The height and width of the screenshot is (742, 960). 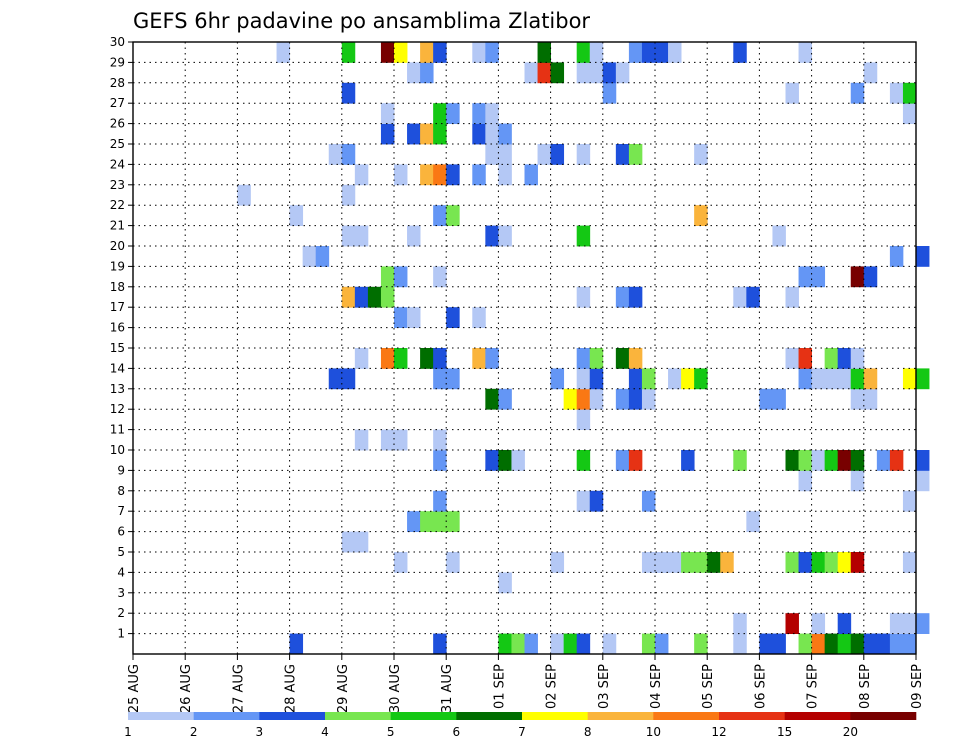 What do you see at coordinates (620, 716) in the screenshot?
I see `legend-swatch` at bounding box center [620, 716].